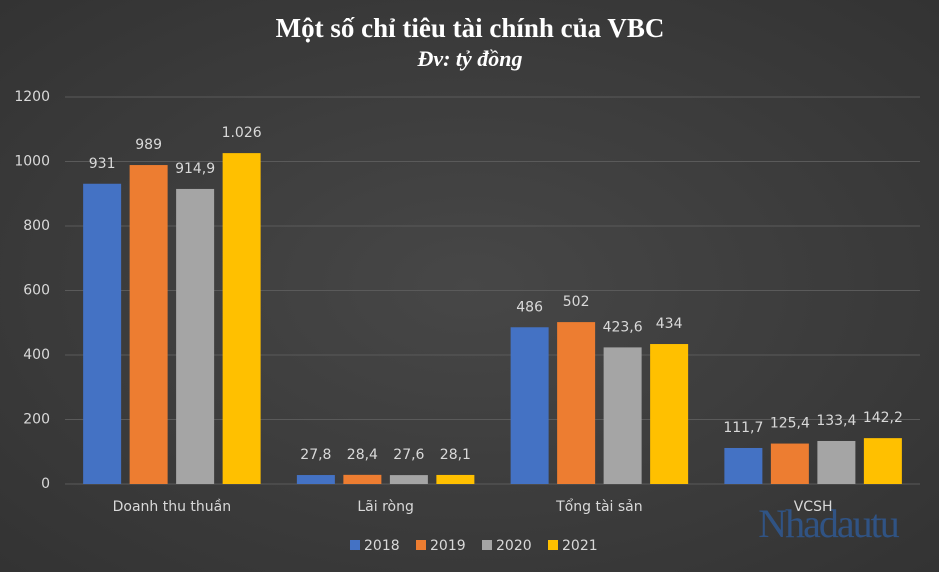  What do you see at coordinates (598, 506) in the screenshot?
I see `x-tick-label: Tổng tài sản` at bounding box center [598, 506].